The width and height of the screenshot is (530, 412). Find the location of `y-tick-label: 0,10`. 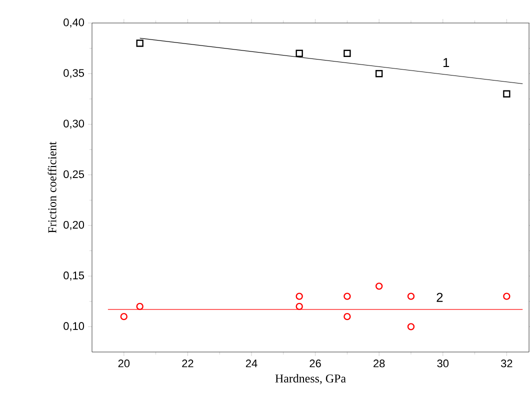

y-tick-label: 0,10 is located at coordinates (74, 327).